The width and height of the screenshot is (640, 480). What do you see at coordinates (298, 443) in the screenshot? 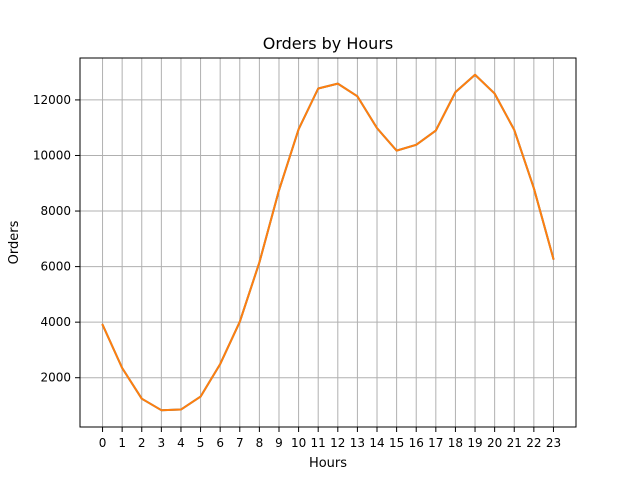
I see `x-tick-label: 10` at bounding box center [298, 443].